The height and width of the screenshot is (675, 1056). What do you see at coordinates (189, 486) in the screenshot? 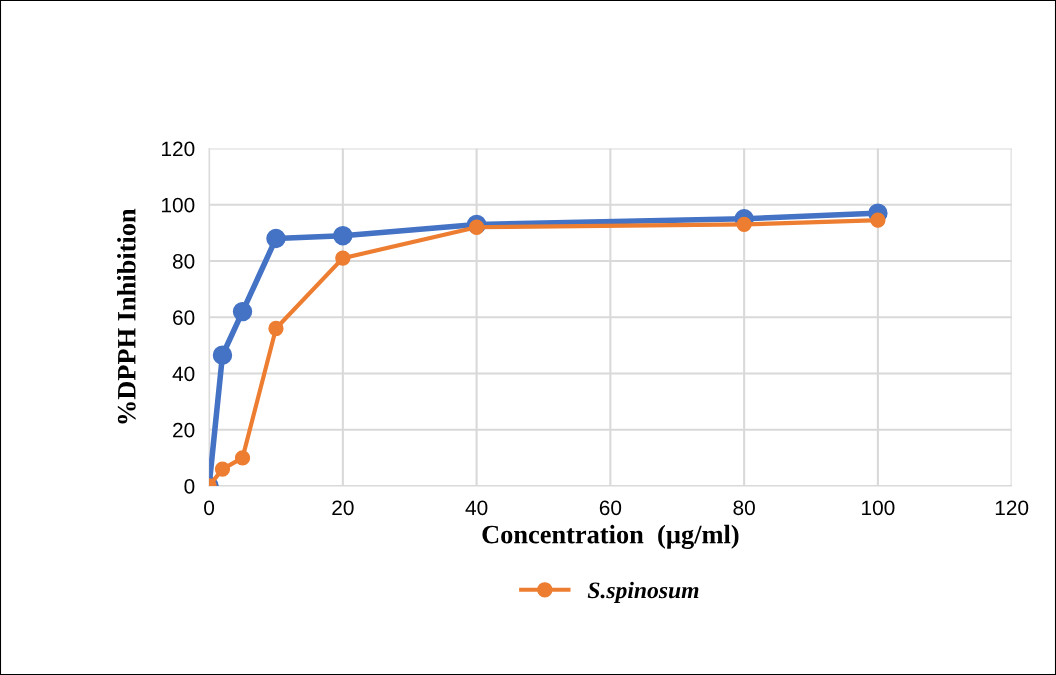
I see `y-tick-label: 0` at bounding box center [189, 486].